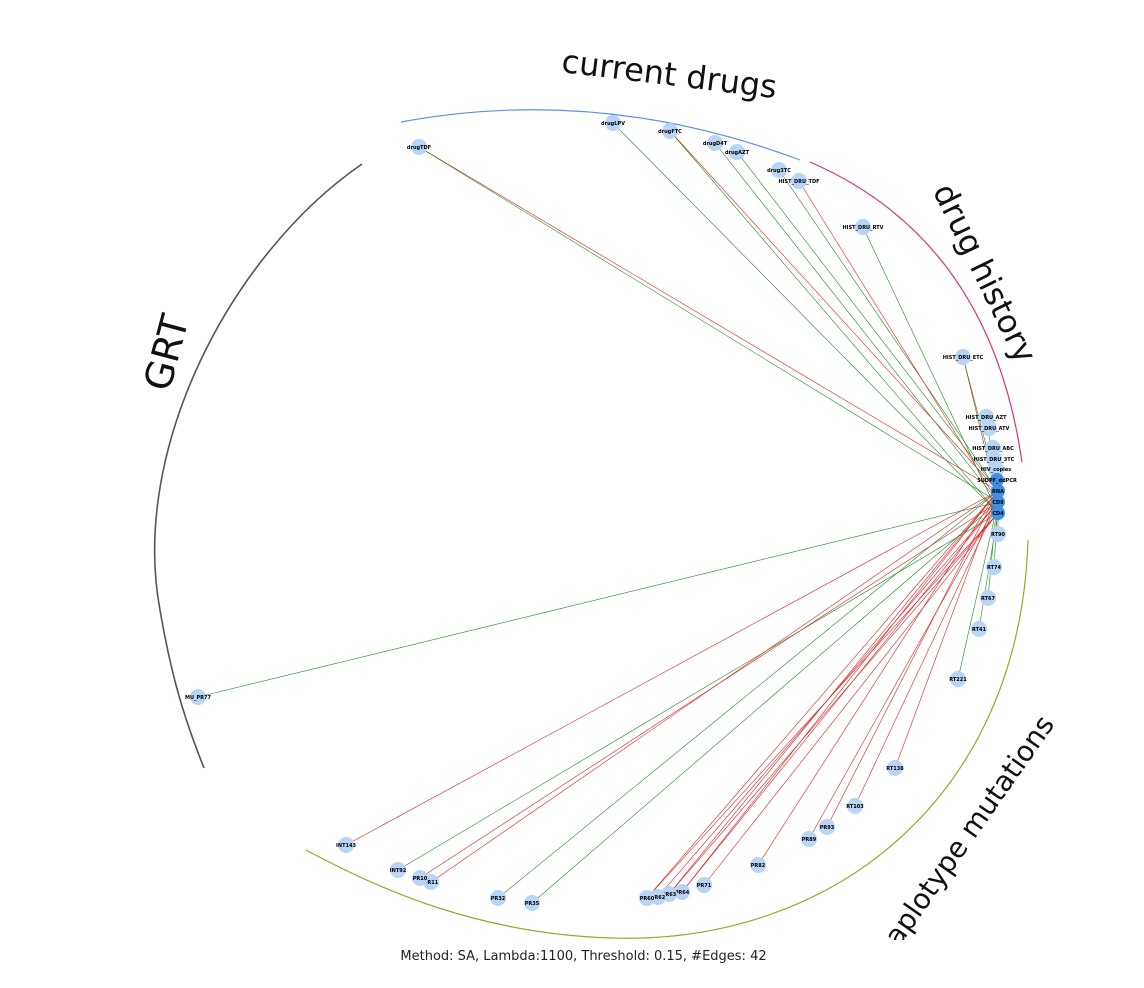 The image size is (1144, 988). I want to click on node-PR71: PR71, so click(704, 885).